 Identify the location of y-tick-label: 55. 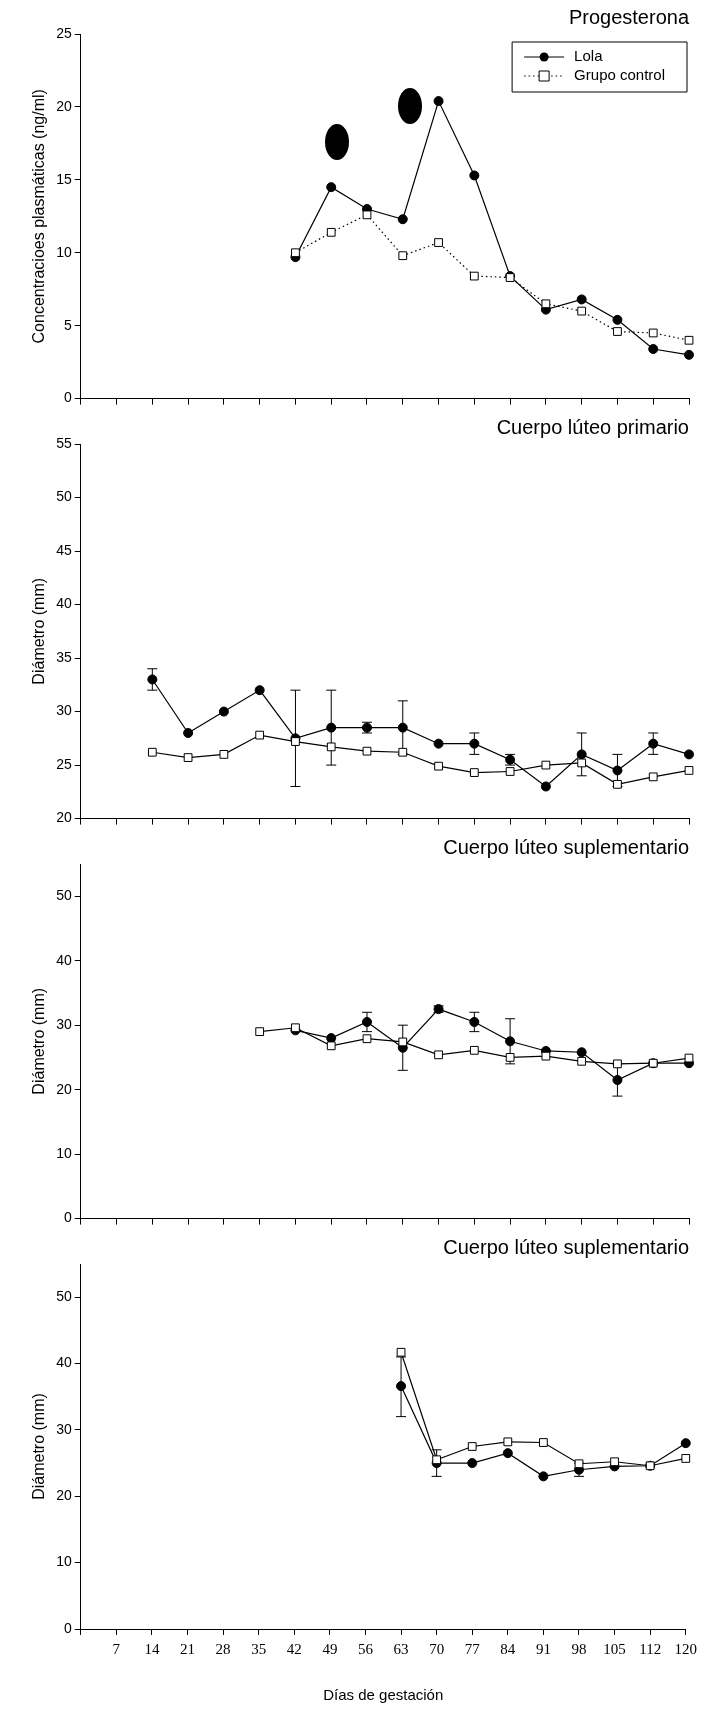
(64, 442).